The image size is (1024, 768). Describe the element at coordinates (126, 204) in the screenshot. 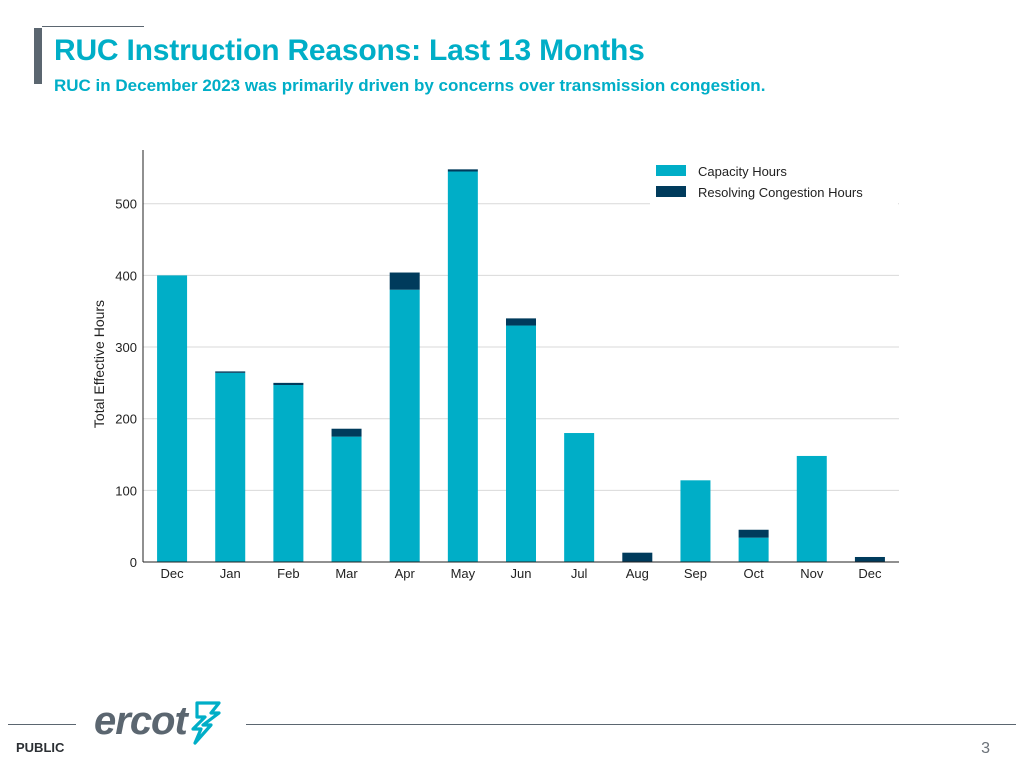

I see `y-tick-label: 500` at that location.